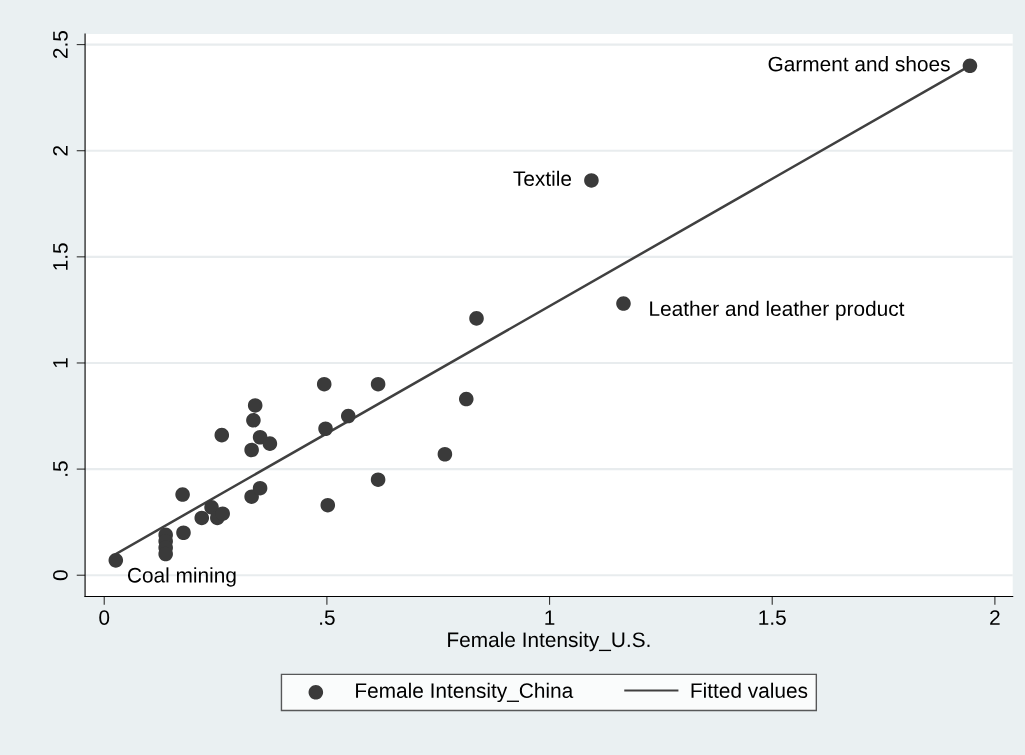 This screenshot has height=755, width=1025. What do you see at coordinates (327, 617) in the screenshot?
I see `x-tick-label: .5` at bounding box center [327, 617].